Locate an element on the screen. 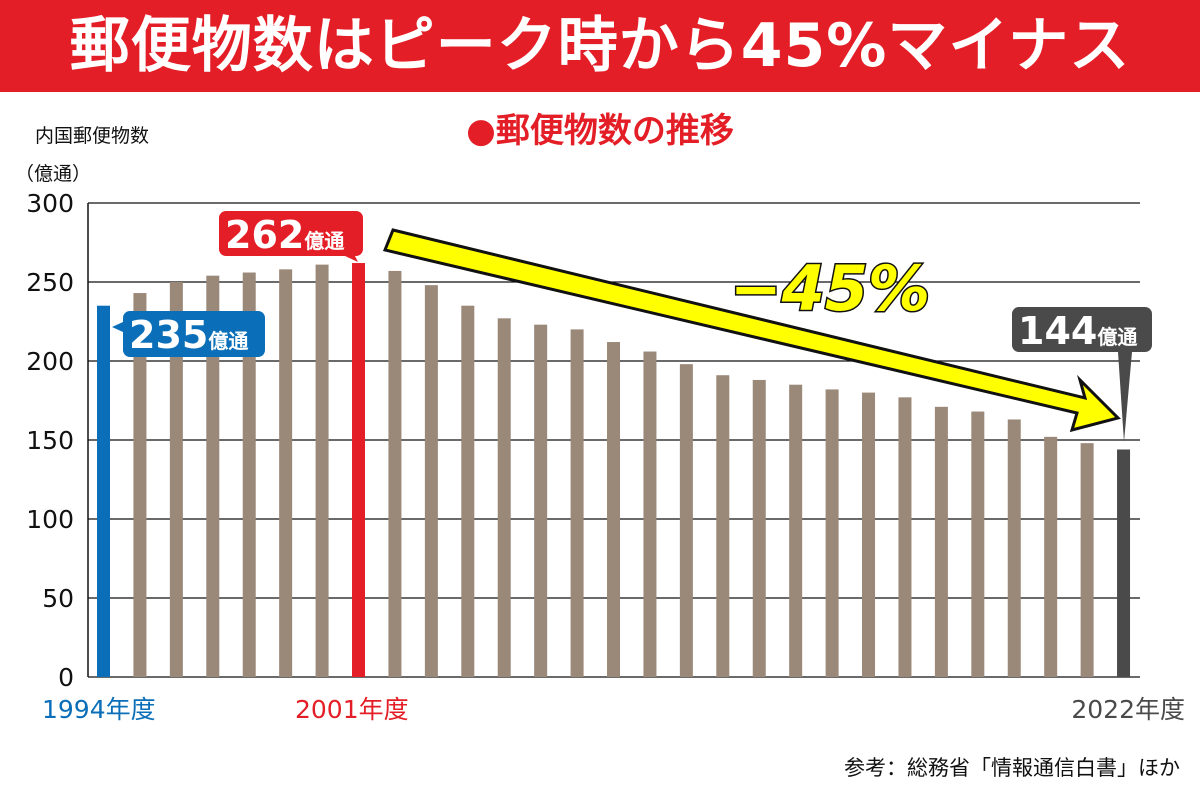 The height and width of the screenshot is (800, 1200). source-note: 参考：総務省「情報通信白書」ほか is located at coordinates (1012, 768).